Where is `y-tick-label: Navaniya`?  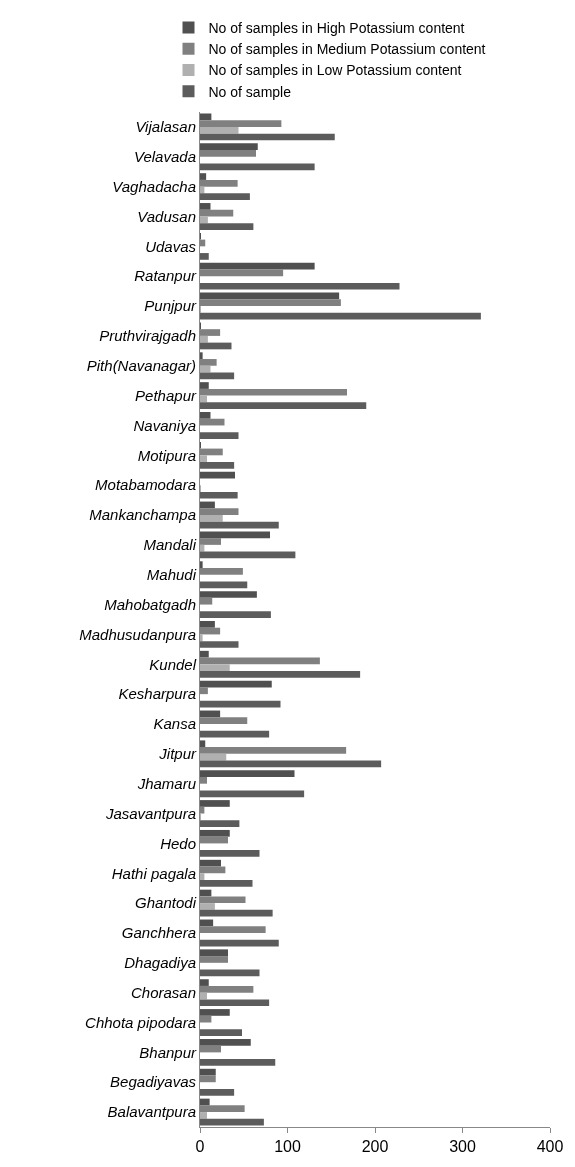 y-tick-label: Navaniya is located at coordinates (164, 425).